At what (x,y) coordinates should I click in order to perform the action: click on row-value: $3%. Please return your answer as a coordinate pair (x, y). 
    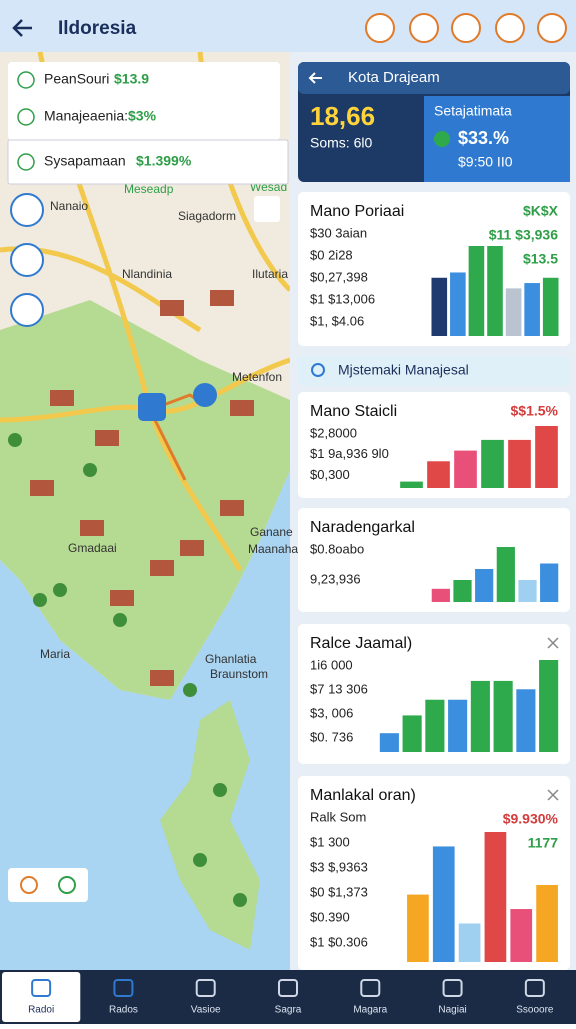
    Looking at the image, I should click on (142, 116).